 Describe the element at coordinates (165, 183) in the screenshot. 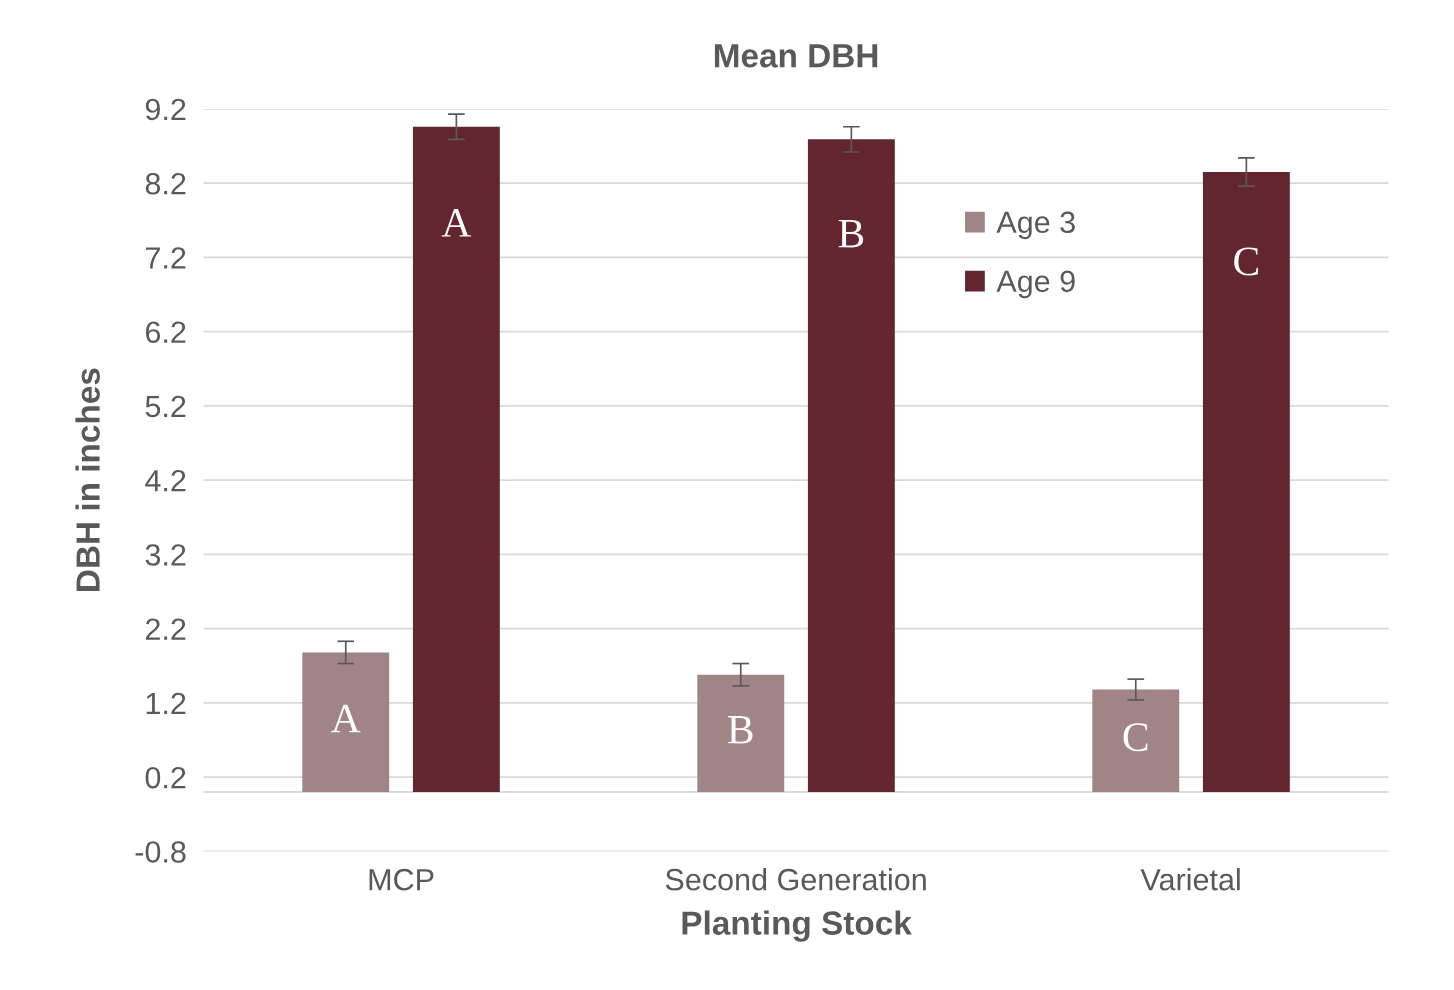

I see `y-tick-label: 8.2` at that location.